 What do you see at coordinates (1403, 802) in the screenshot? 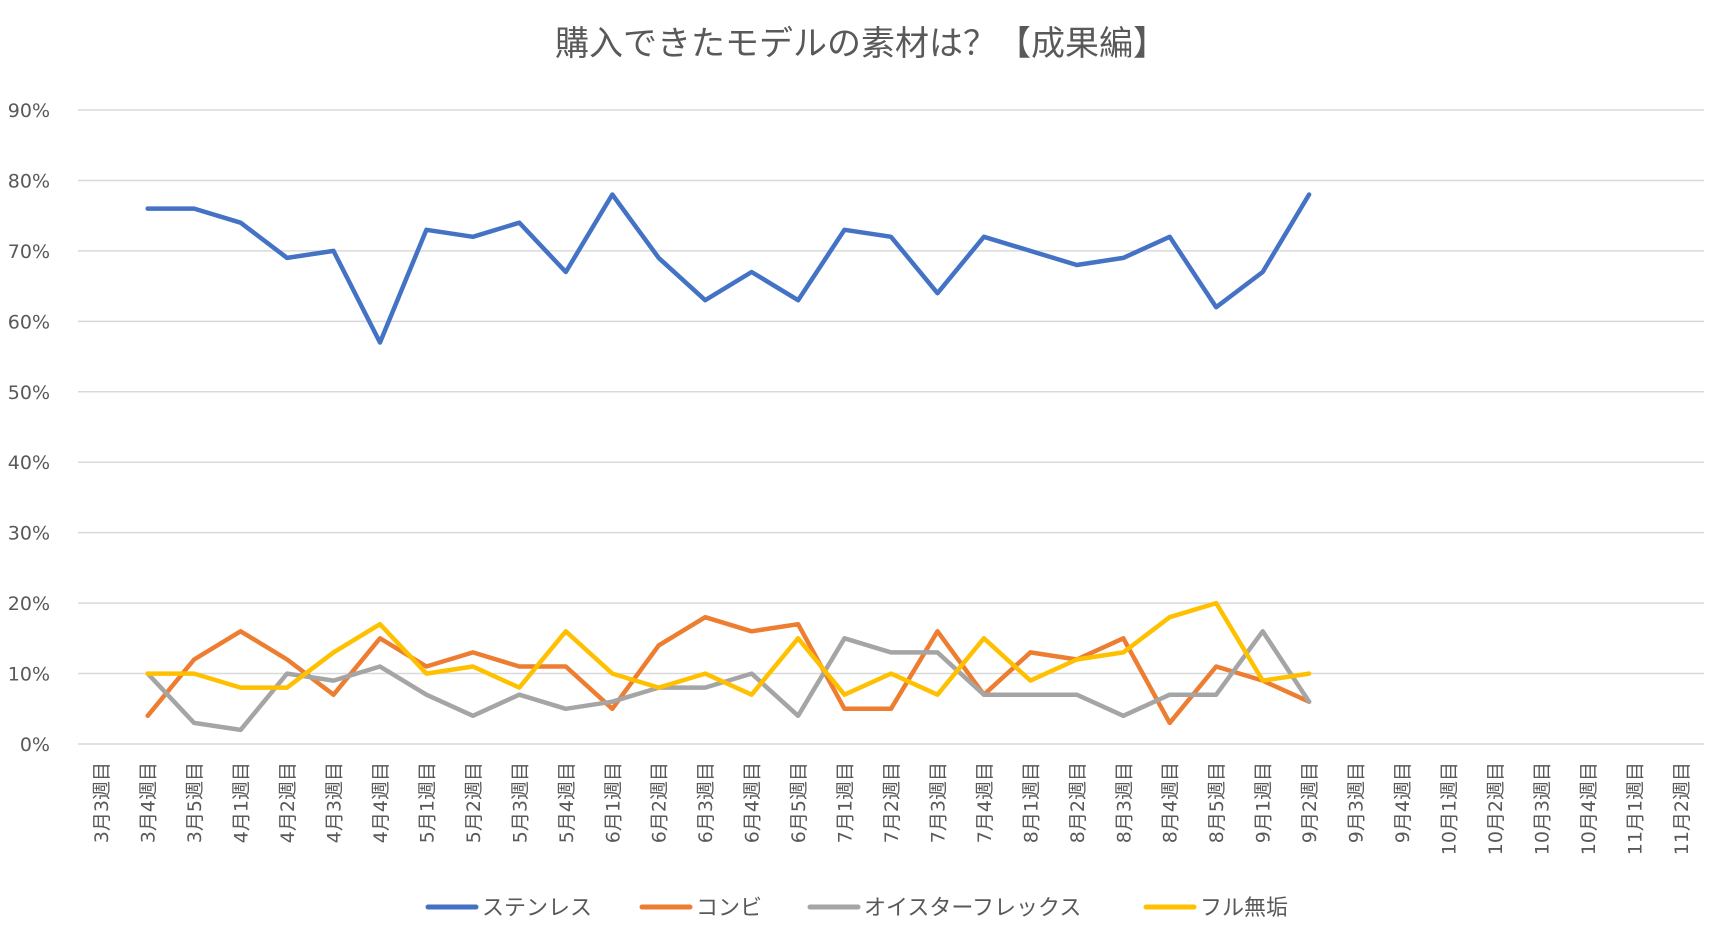
I see `x-tick-label: 9月4週目` at bounding box center [1403, 802].